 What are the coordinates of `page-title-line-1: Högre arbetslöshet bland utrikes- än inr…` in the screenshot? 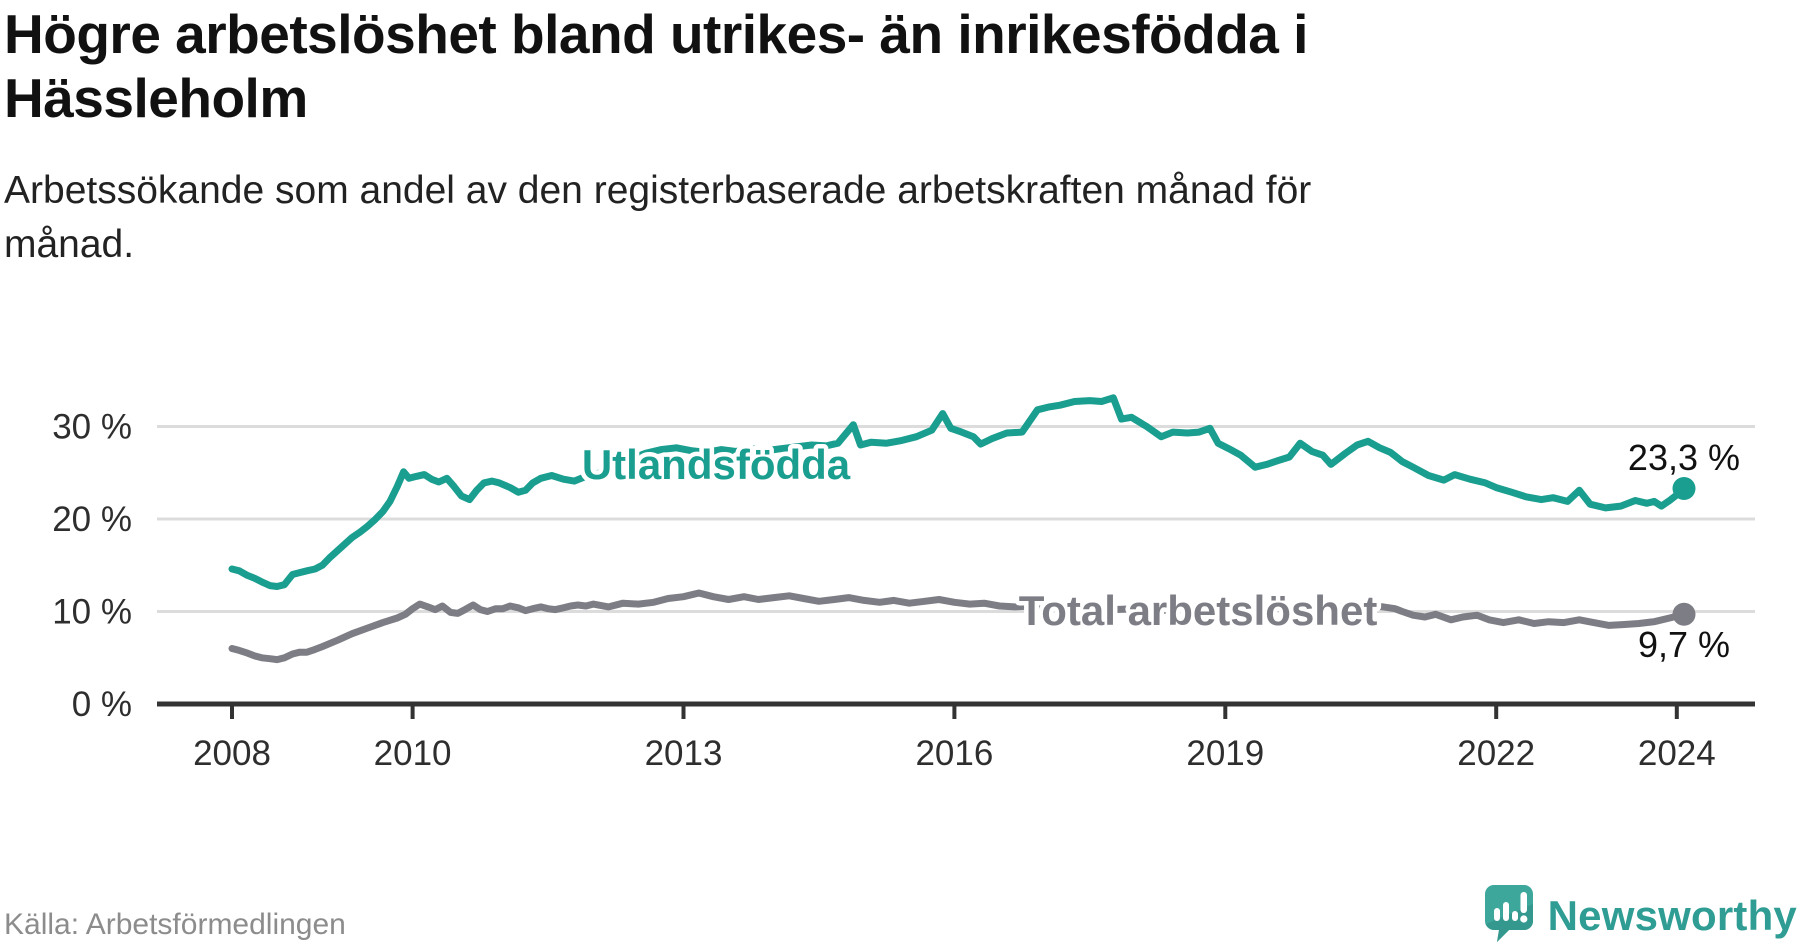 It's located at (656, 34).